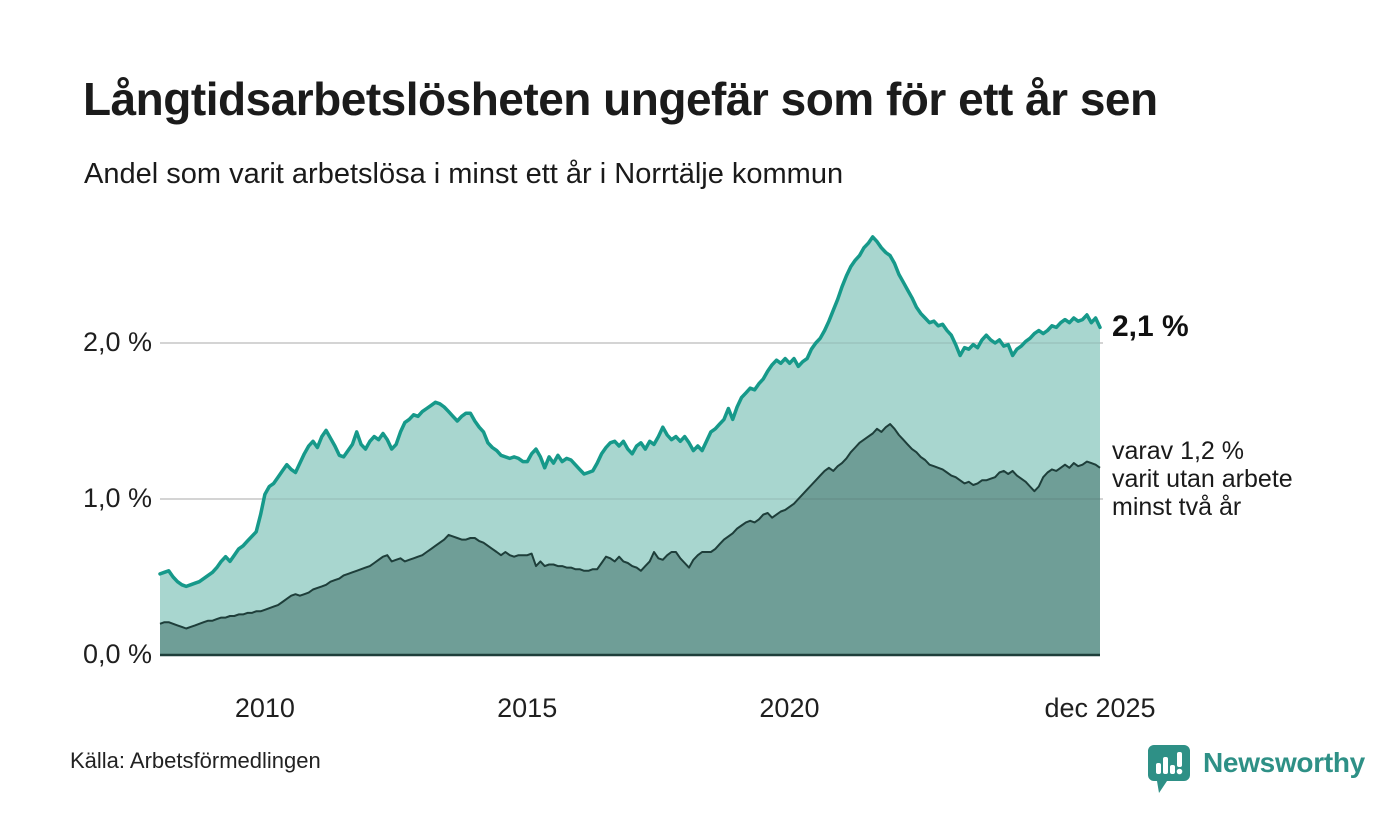 This screenshot has height=840, width=1400. I want to click on gridlines-overlay, so click(631, 421).